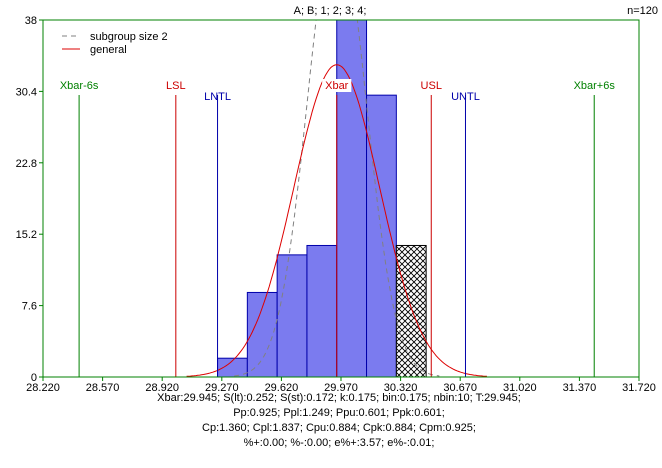 This screenshot has width=662, height=468. Describe the element at coordinates (26, 235) in the screenshot. I see `y-tick-label-2: 15.2` at that location.